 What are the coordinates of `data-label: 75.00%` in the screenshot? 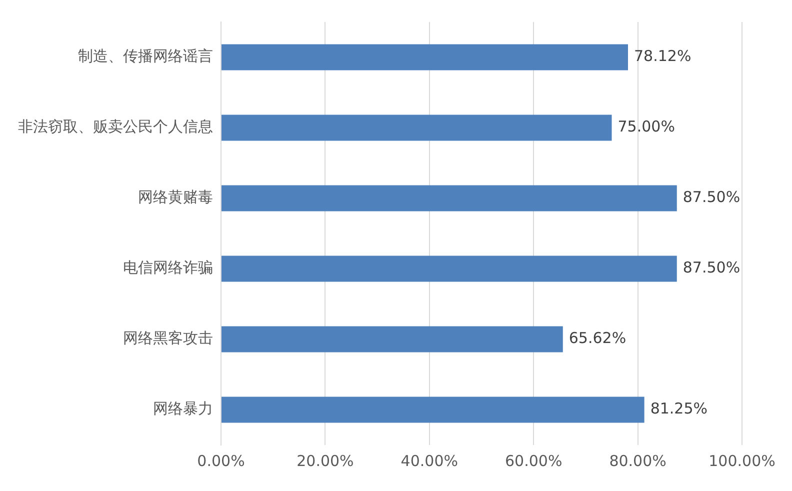 It's located at (646, 127).